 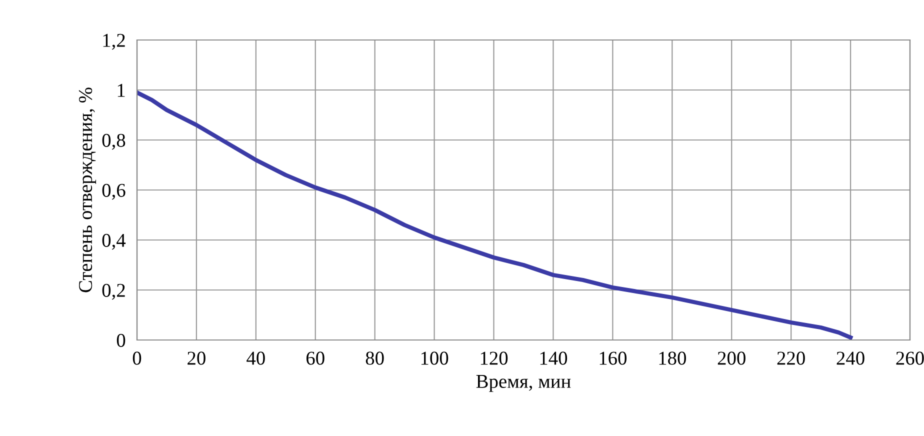 What do you see at coordinates (121, 90) in the screenshot?
I see `y-tick-label: 1` at bounding box center [121, 90].